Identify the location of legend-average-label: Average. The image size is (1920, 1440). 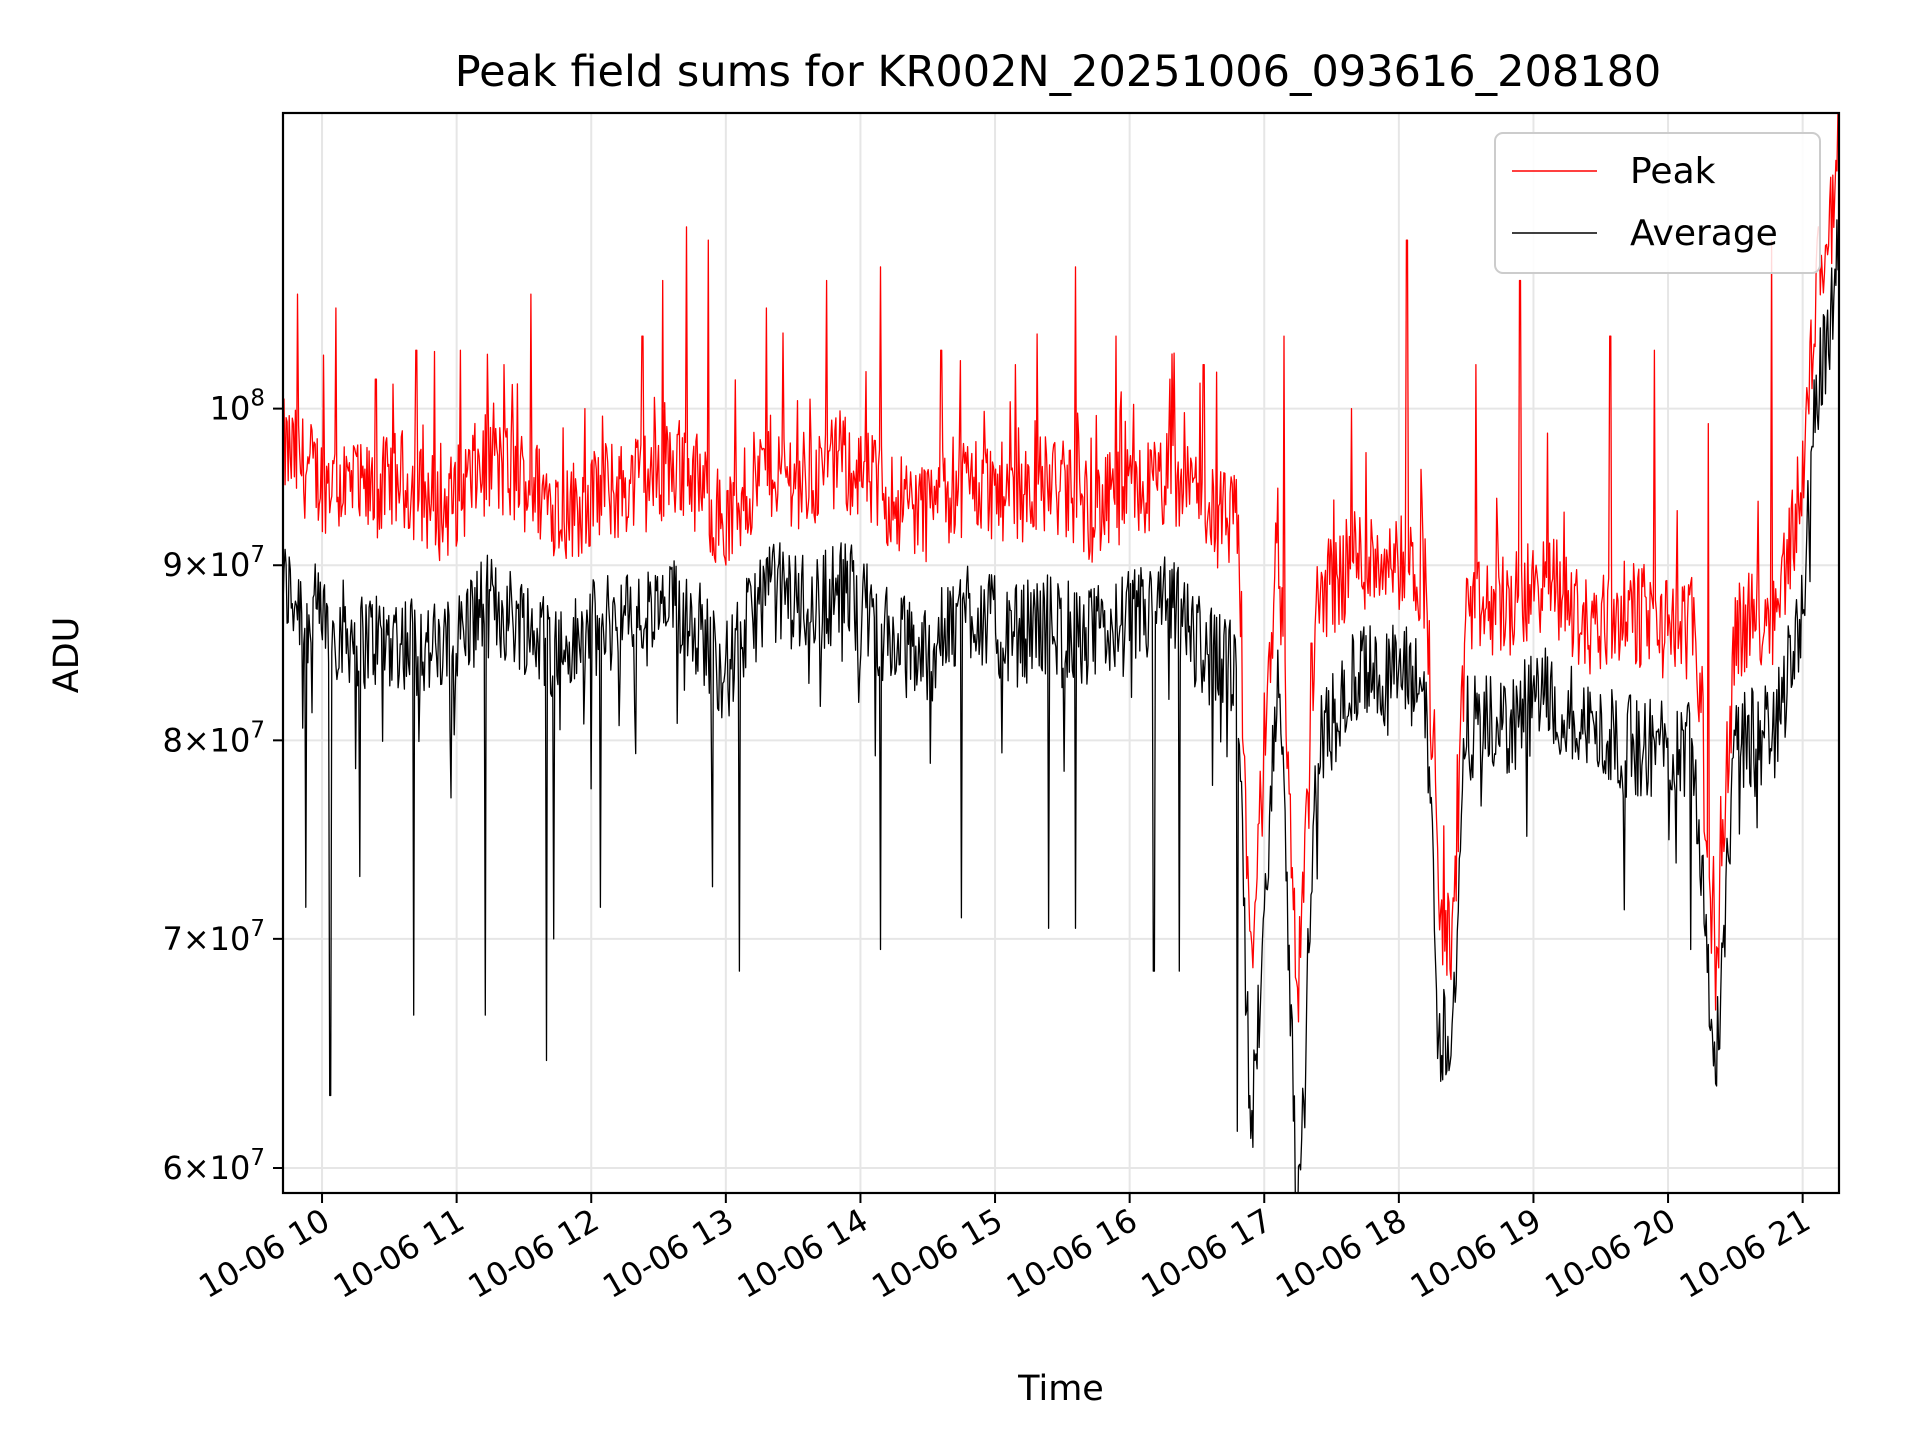
(1704, 233).